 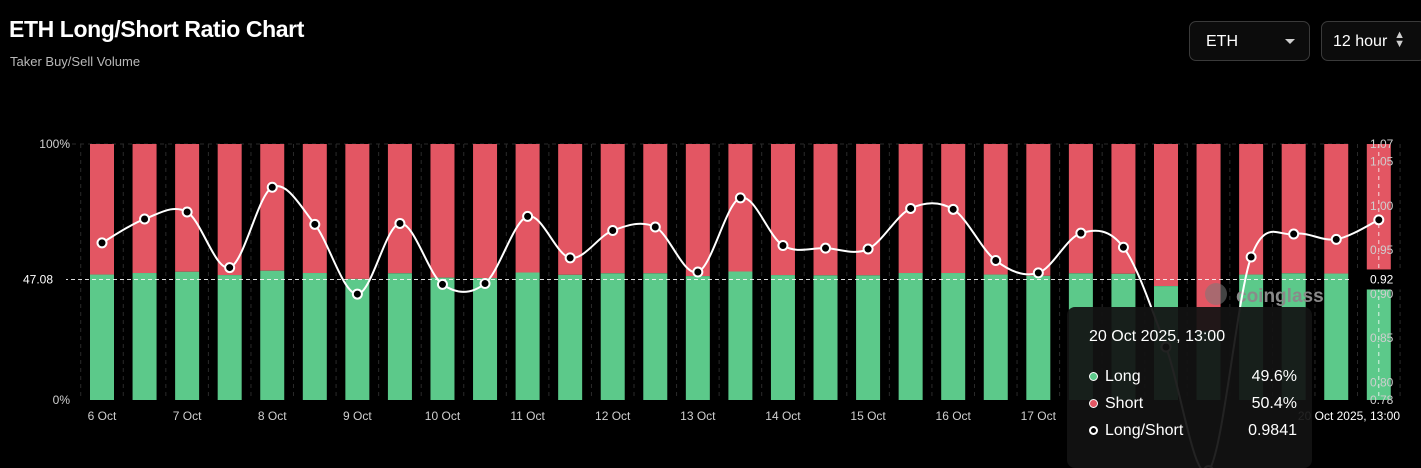 What do you see at coordinates (1382, 162) in the screenshot?
I see `y2-tick-label: 1.05` at bounding box center [1382, 162].